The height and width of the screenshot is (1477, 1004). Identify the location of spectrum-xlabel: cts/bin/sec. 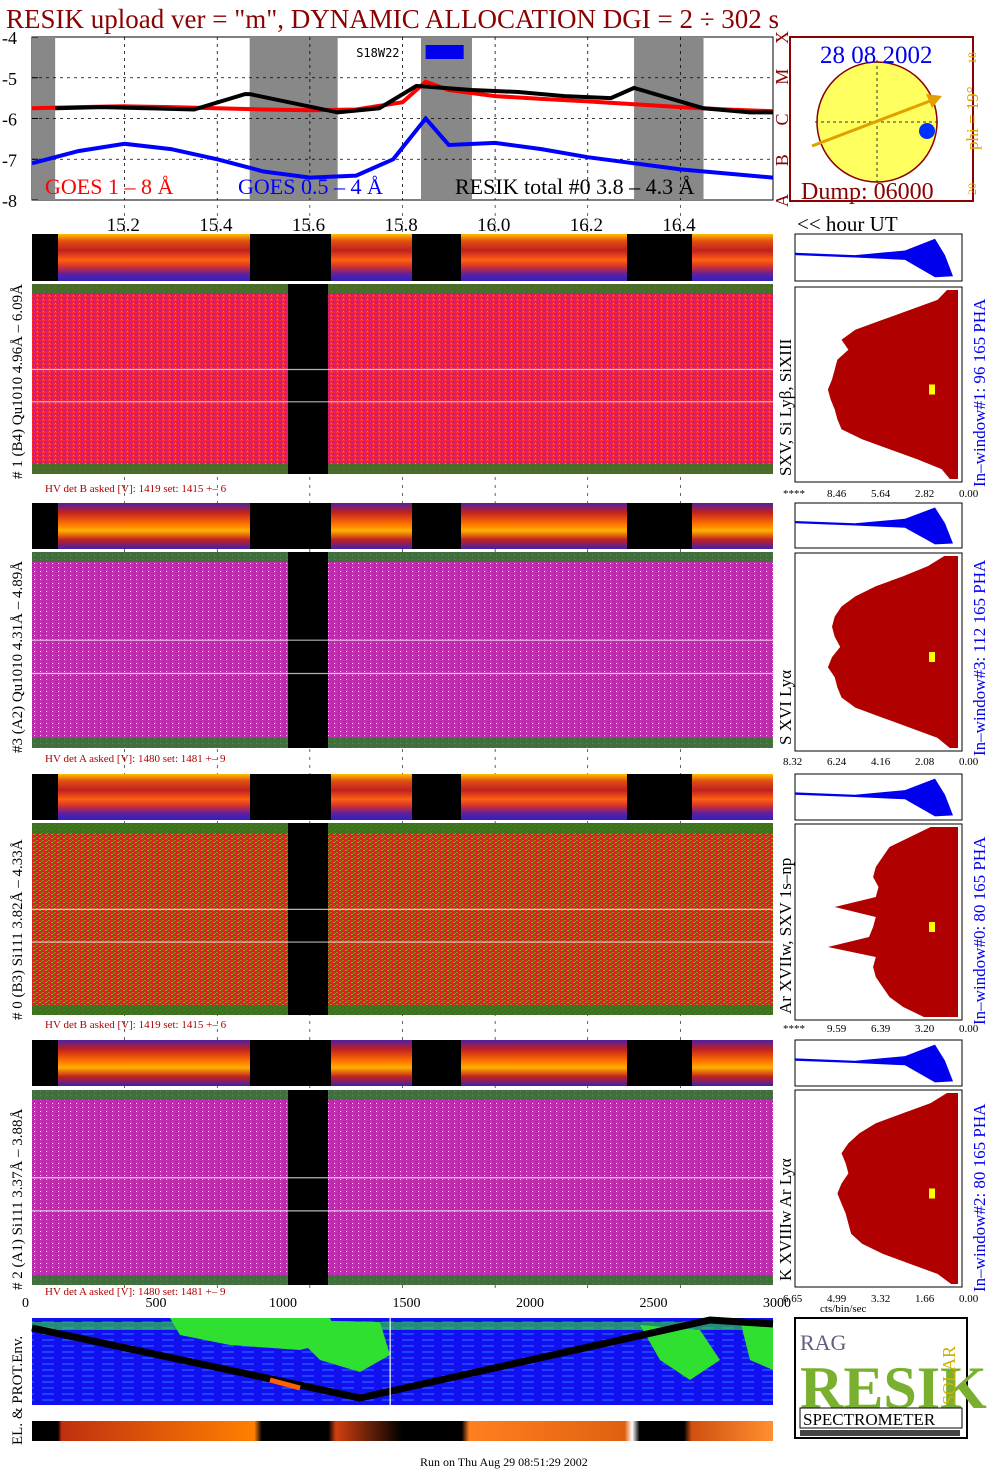
(843, 1309).